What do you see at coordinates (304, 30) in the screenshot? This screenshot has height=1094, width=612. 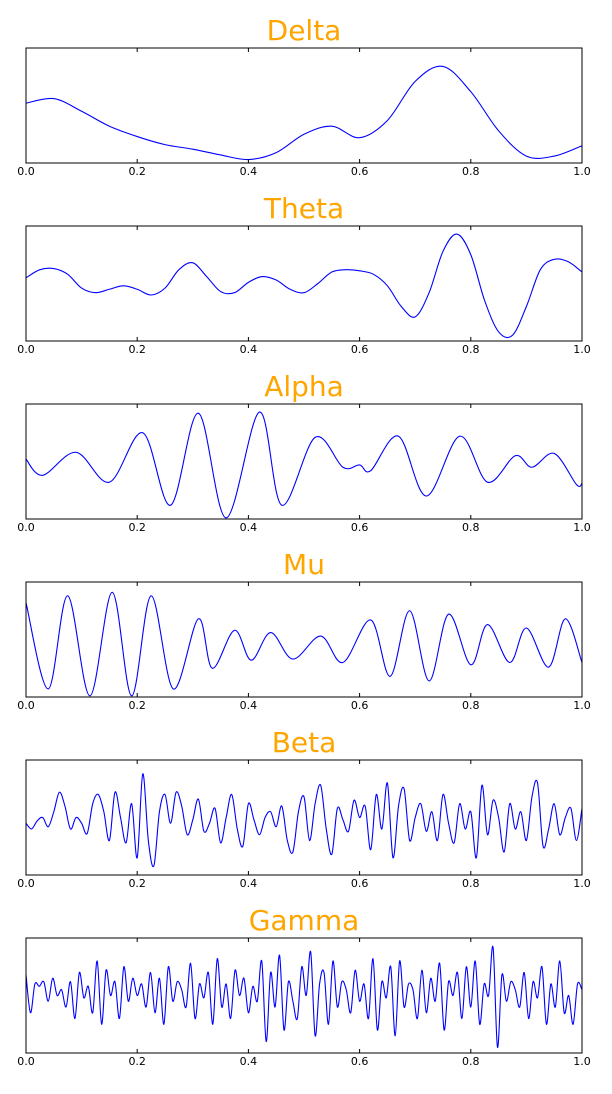 I see `chart-title: Delta` at bounding box center [304, 30].